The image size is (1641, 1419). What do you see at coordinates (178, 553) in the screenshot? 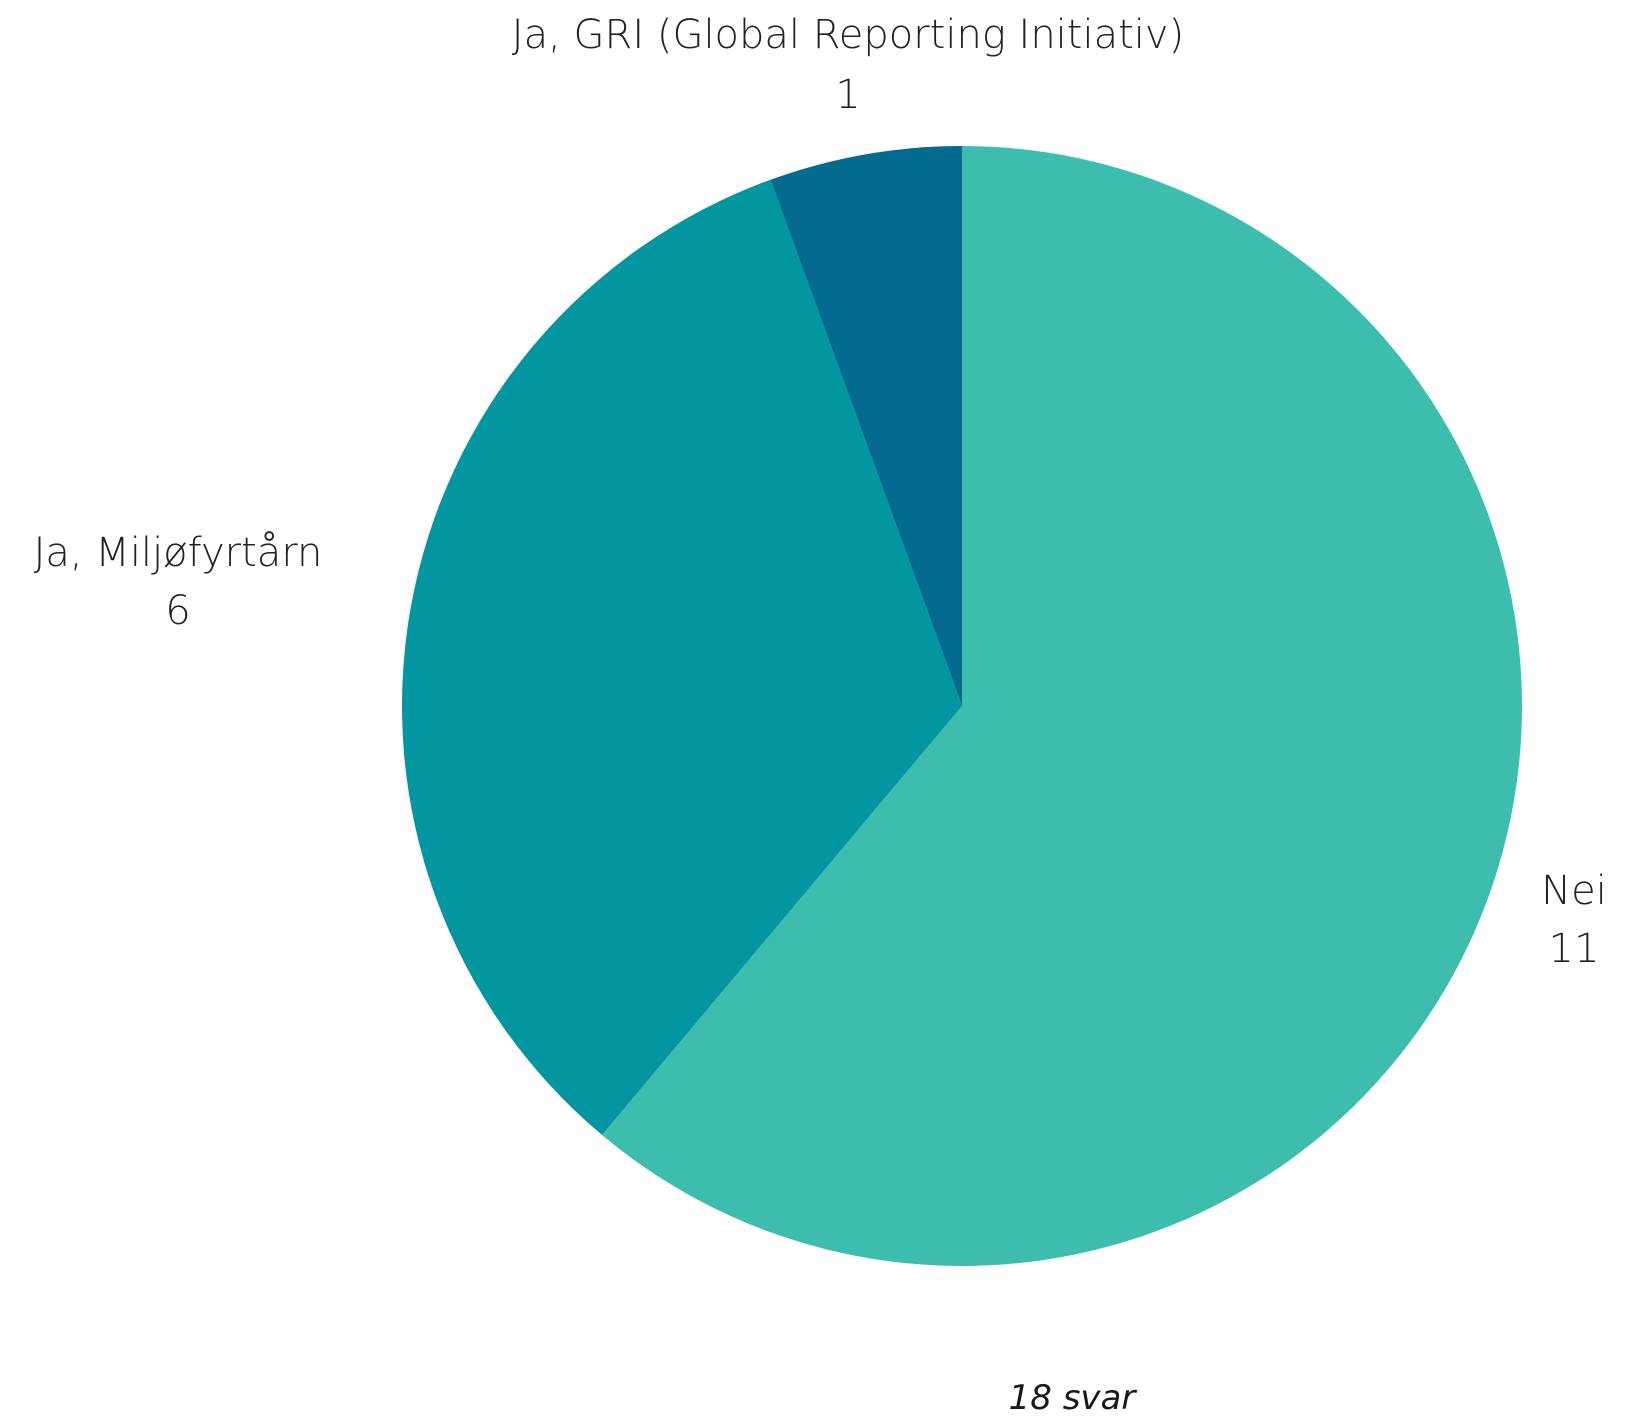
I see `slice-label-miljofyrtarn: Ja, Miljøfyrtårn` at bounding box center [178, 553].